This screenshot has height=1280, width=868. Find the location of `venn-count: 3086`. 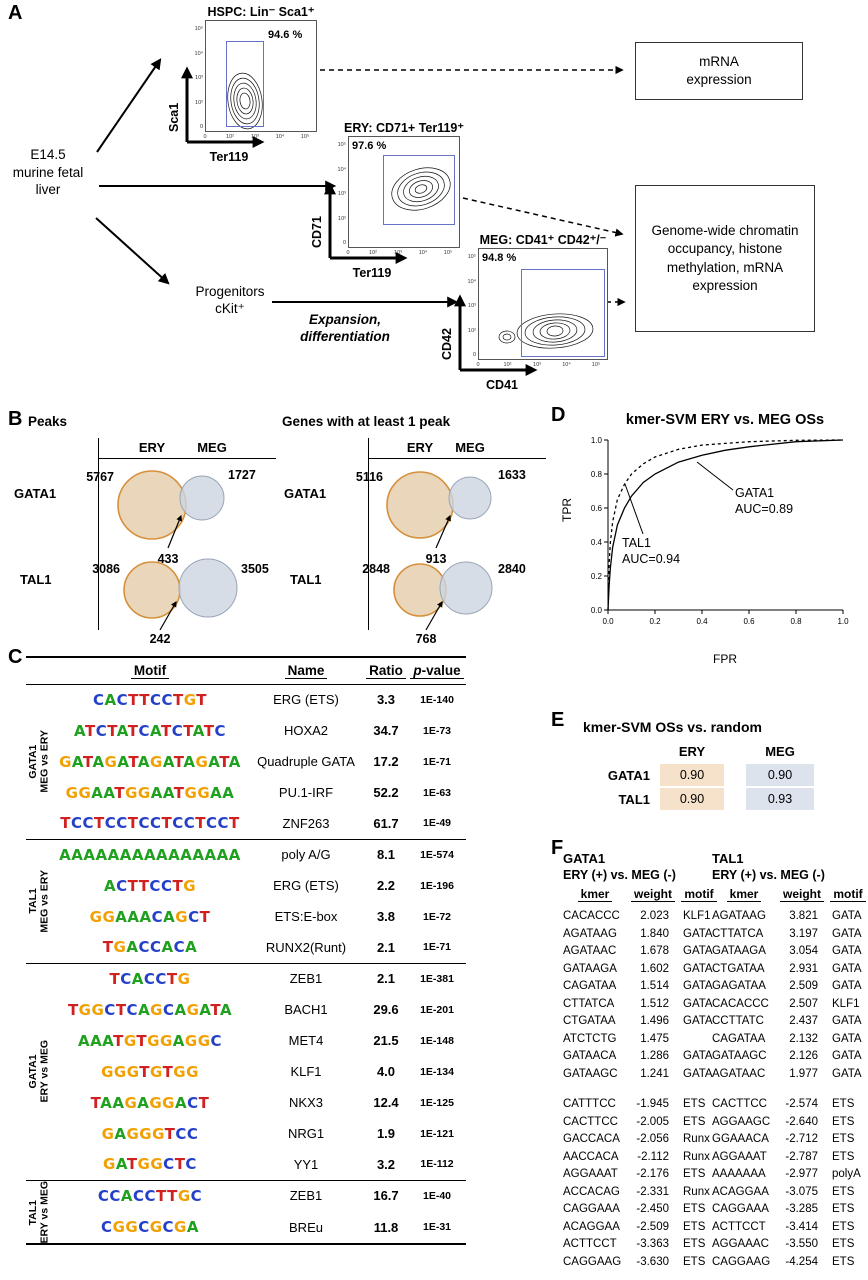

venn-count: 3086 is located at coordinates (106, 569).